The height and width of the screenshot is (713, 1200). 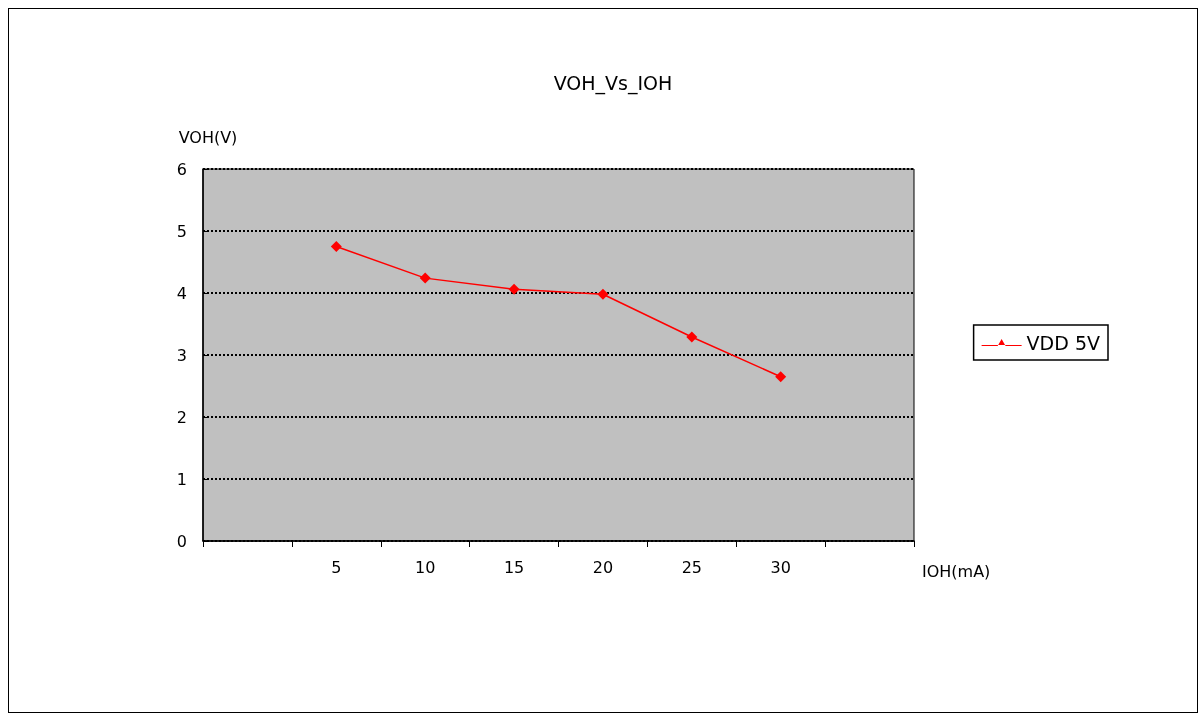 I want to click on legend-label: VDD 5V, so click(x=1063, y=342).